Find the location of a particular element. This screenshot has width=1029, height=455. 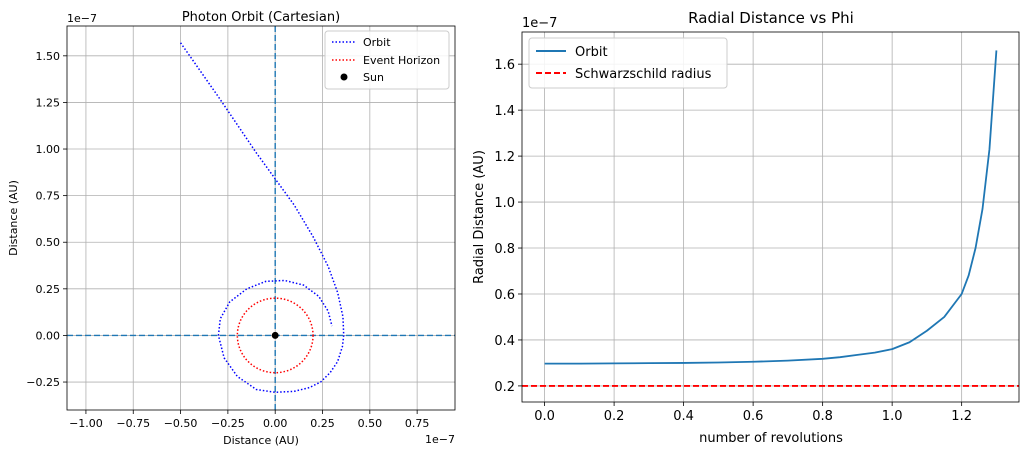

y-tick-label: 0.25 is located at coordinates (48, 289).